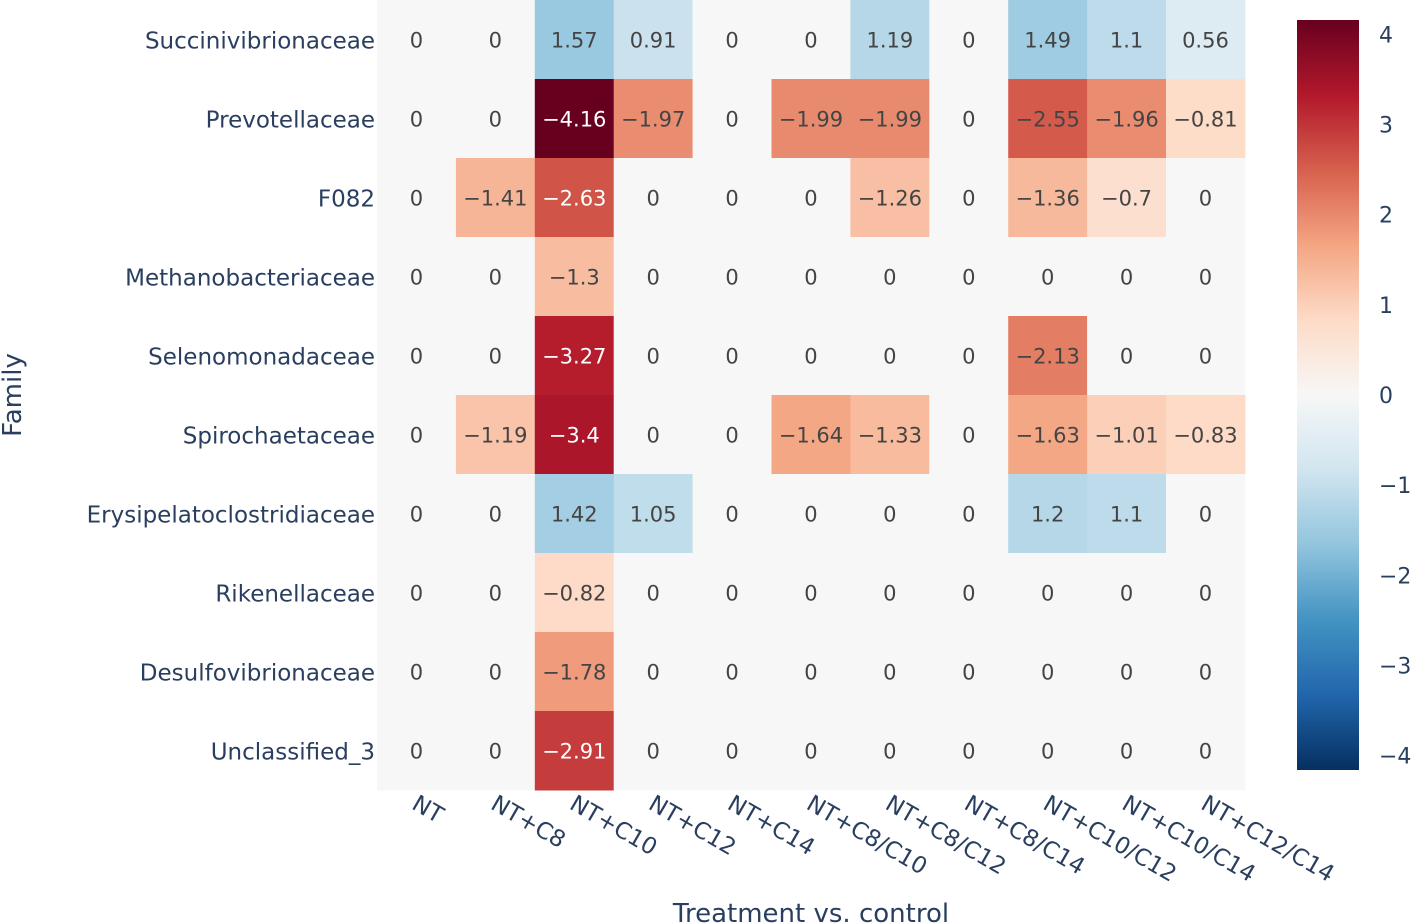  Describe the element at coordinates (295, 595) in the screenshot. I see `y-tick-label: Rikenellaceae` at that location.